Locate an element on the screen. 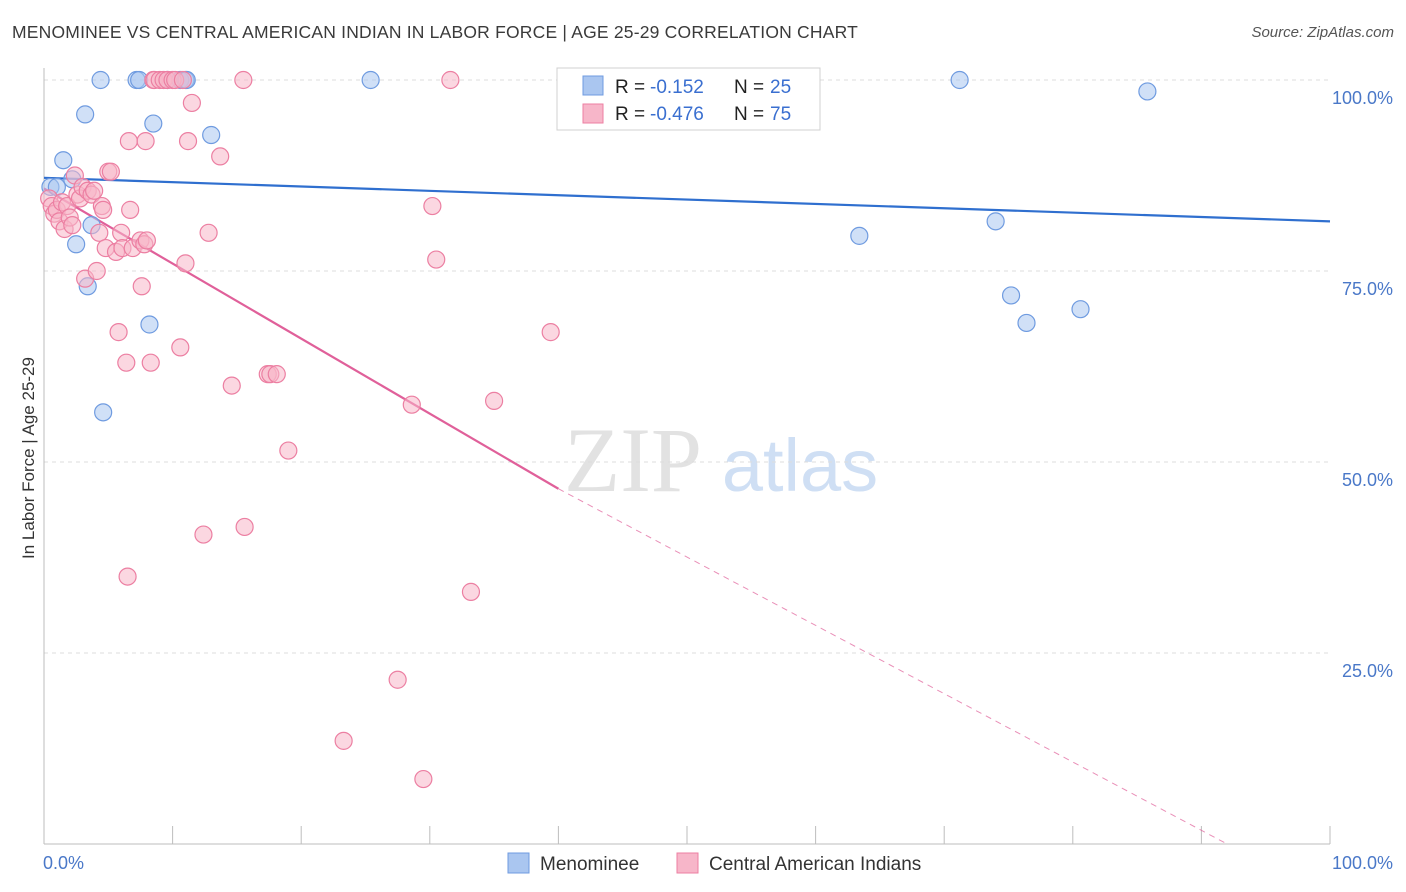 The height and width of the screenshot is (892, 1406). chart-source: Source: ZipAtlas.com is located at coordinates (1322, 32).